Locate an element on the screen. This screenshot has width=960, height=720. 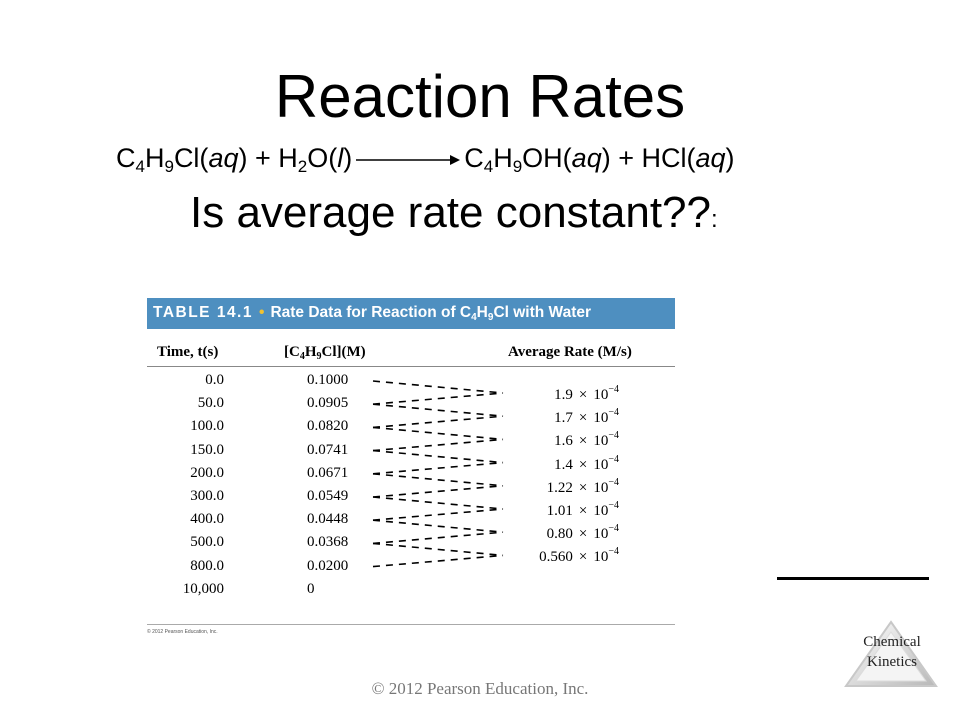
copyright-footer: © 2012 Pearson Education, Inc. is located at coordinates (480, 688).